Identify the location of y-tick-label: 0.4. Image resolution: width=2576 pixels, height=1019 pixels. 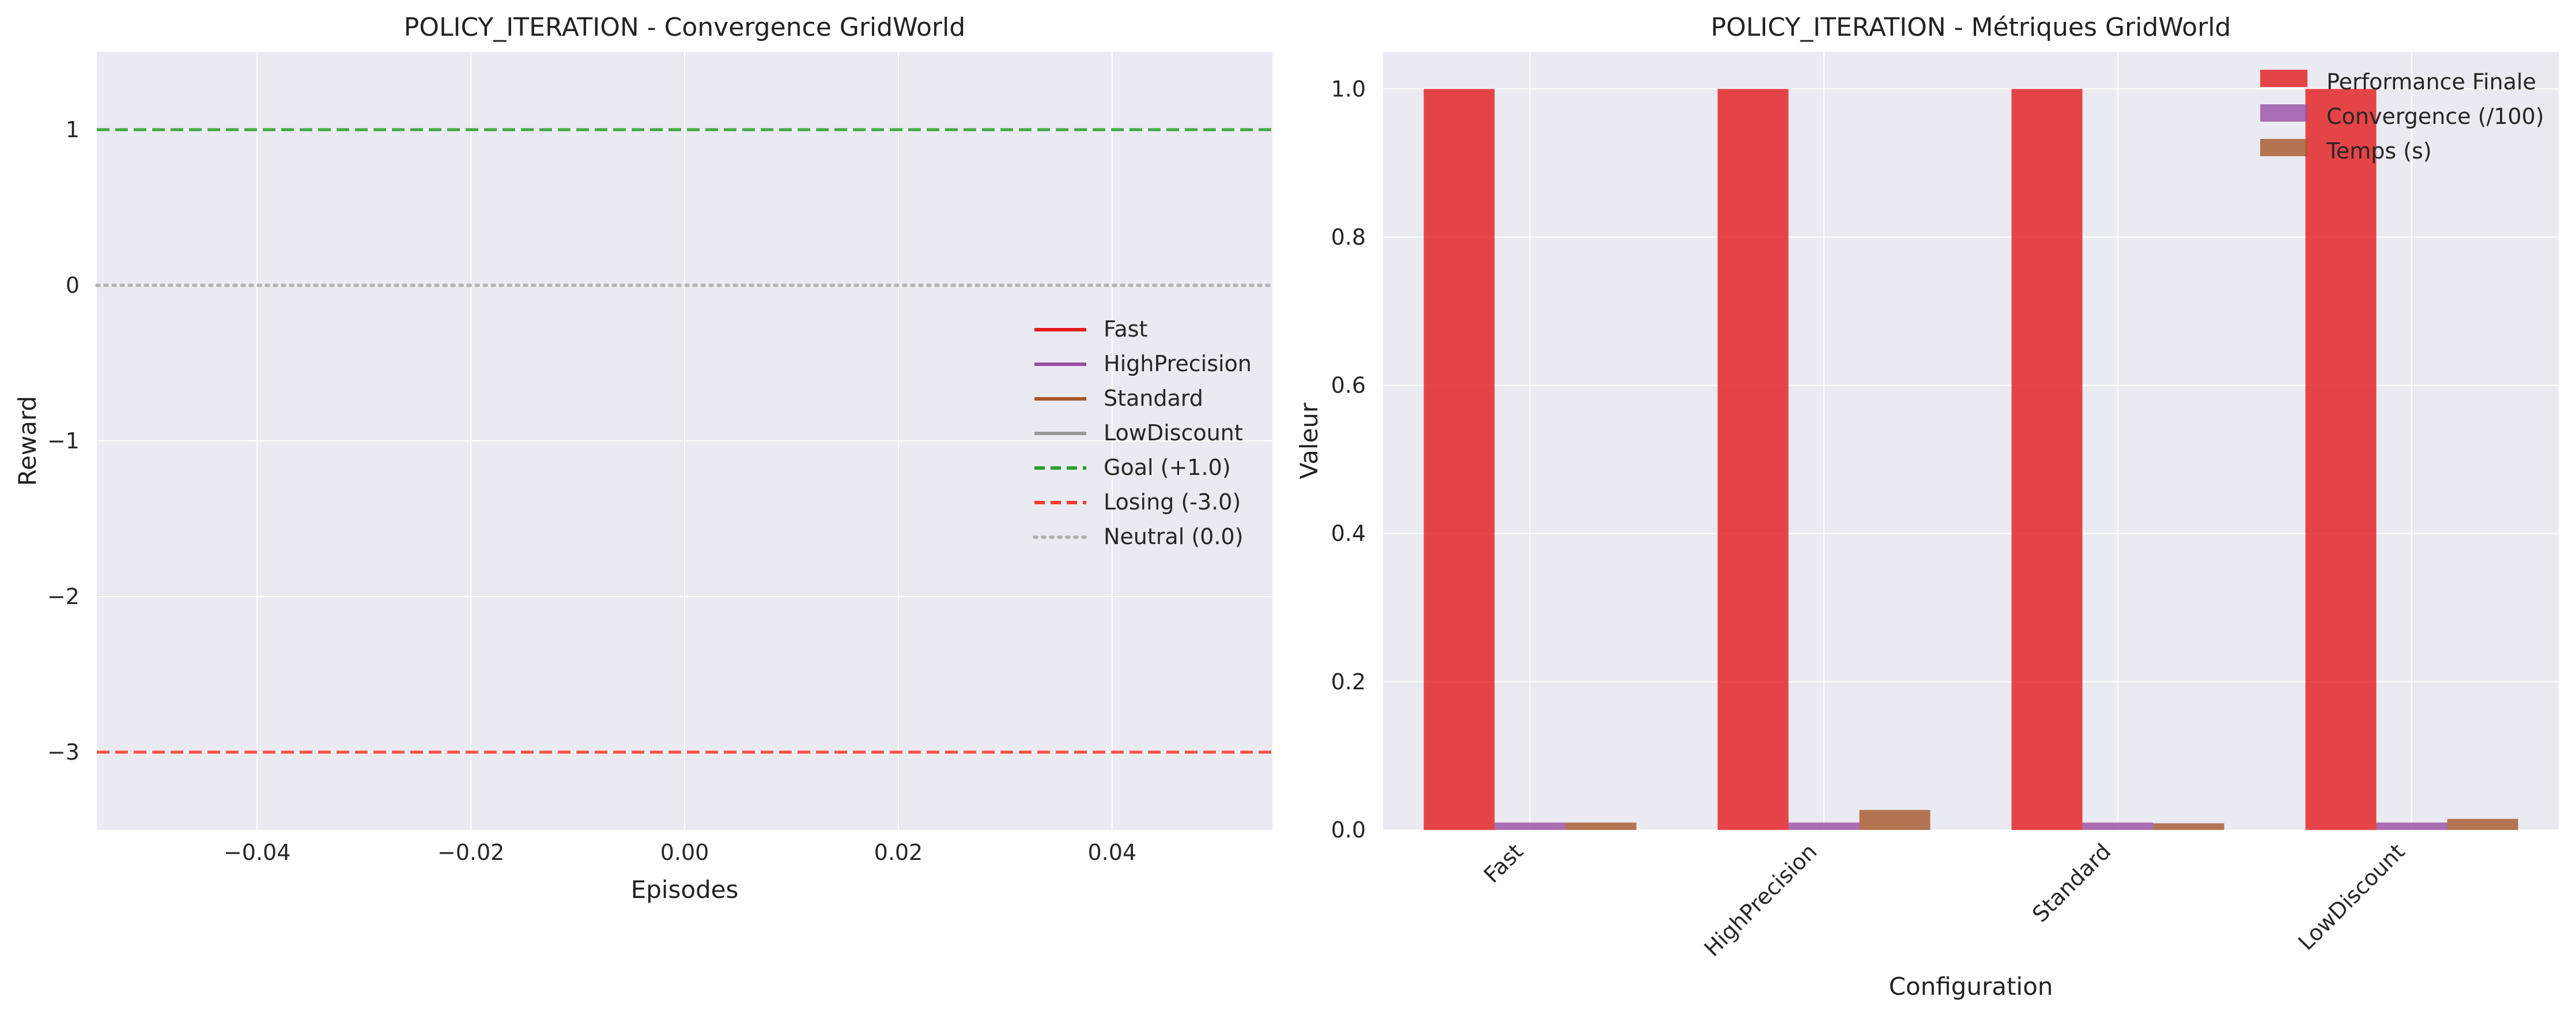
(1349, 533).